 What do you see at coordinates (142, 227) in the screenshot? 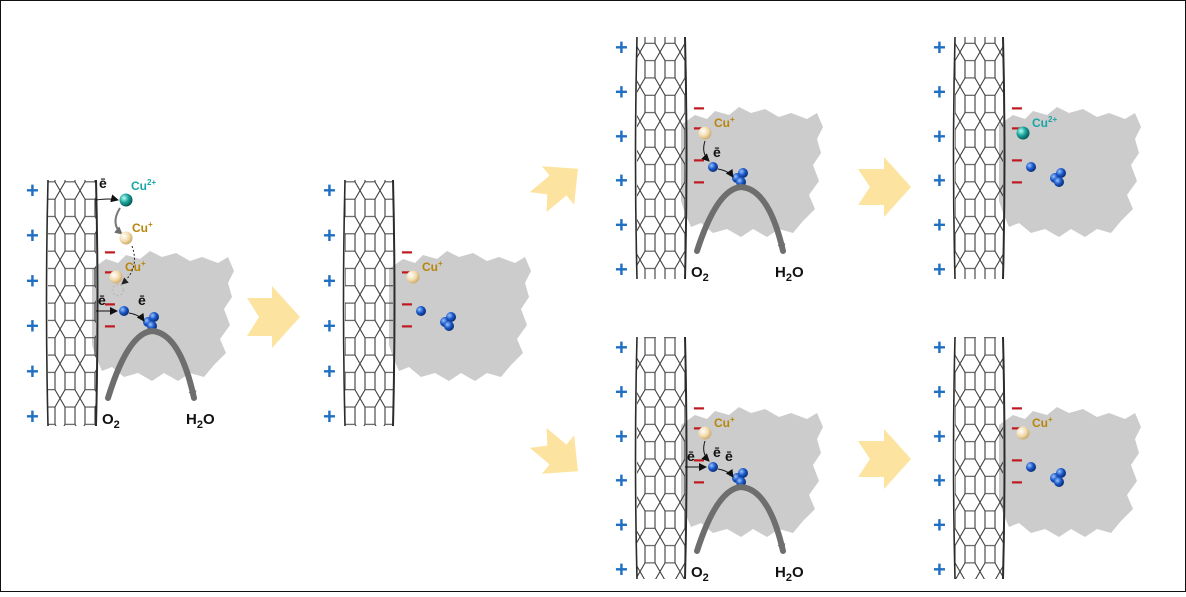
I see `cu1-free-label: Cu+` at bounding box center [142, 227].